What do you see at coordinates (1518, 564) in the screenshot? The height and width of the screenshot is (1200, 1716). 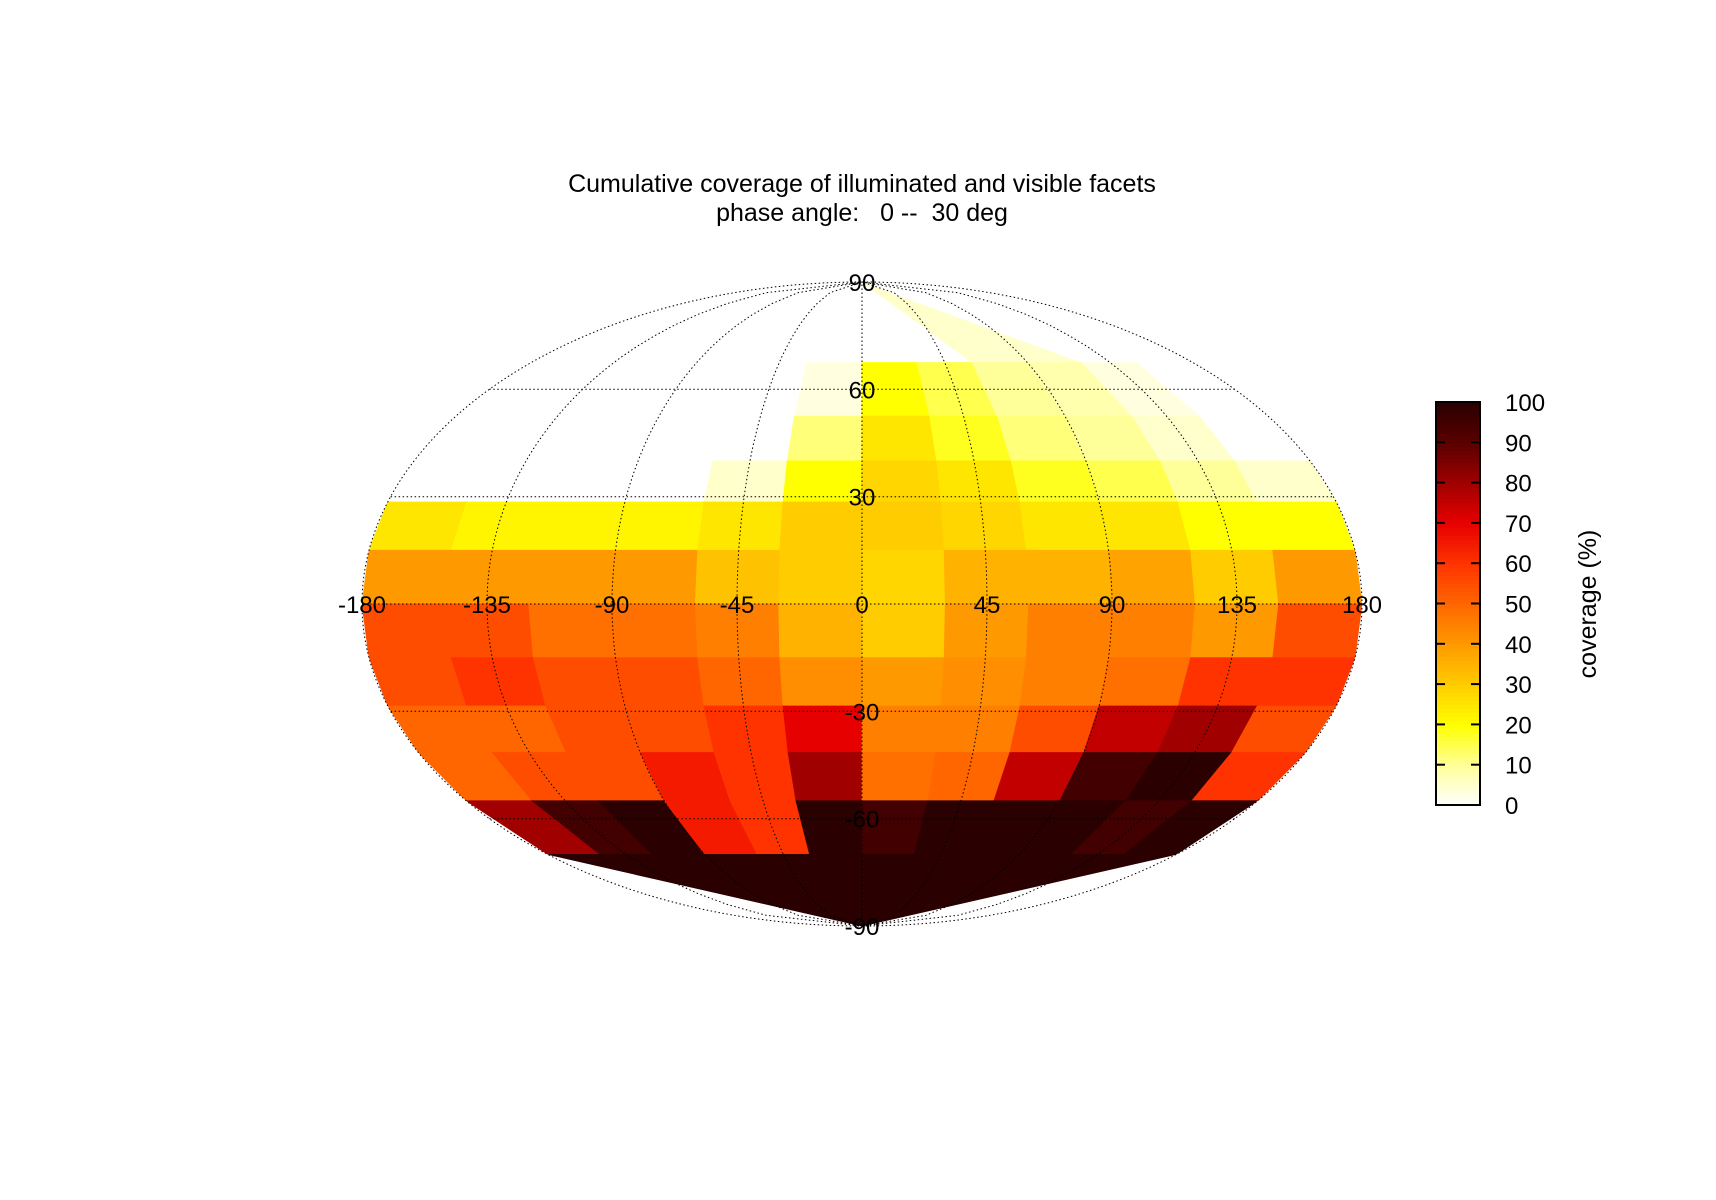 I see `colorbar-tick-label: 60` at bounding box center [1518, 564].